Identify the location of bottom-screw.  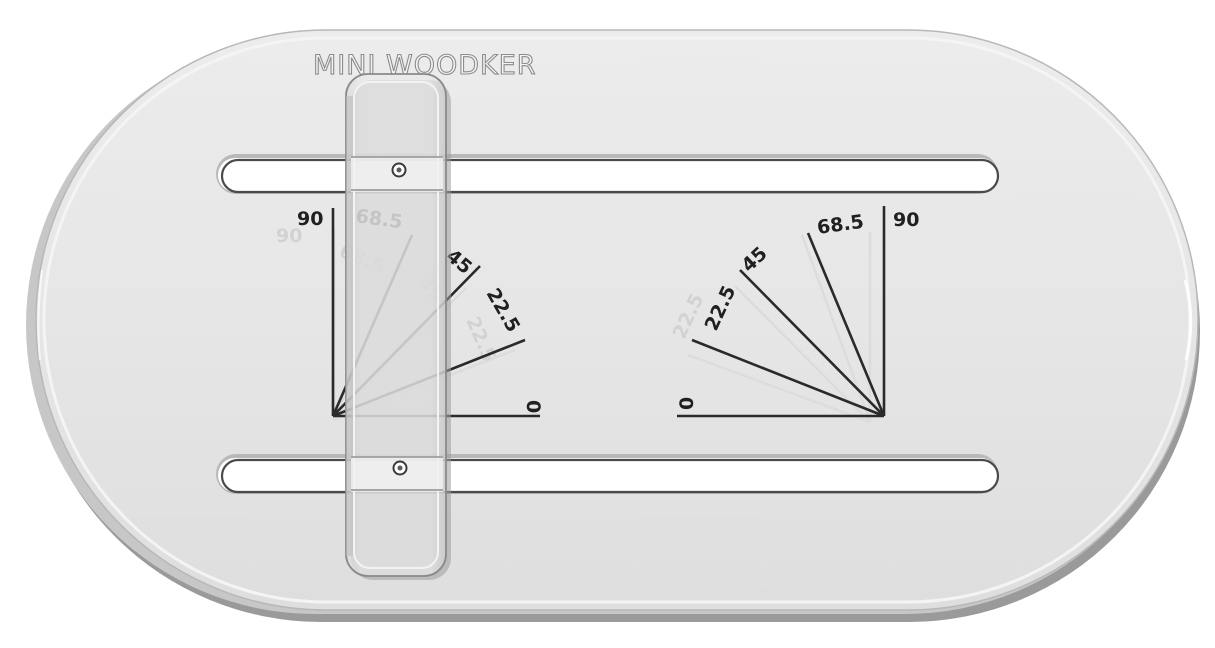
(400, 468).